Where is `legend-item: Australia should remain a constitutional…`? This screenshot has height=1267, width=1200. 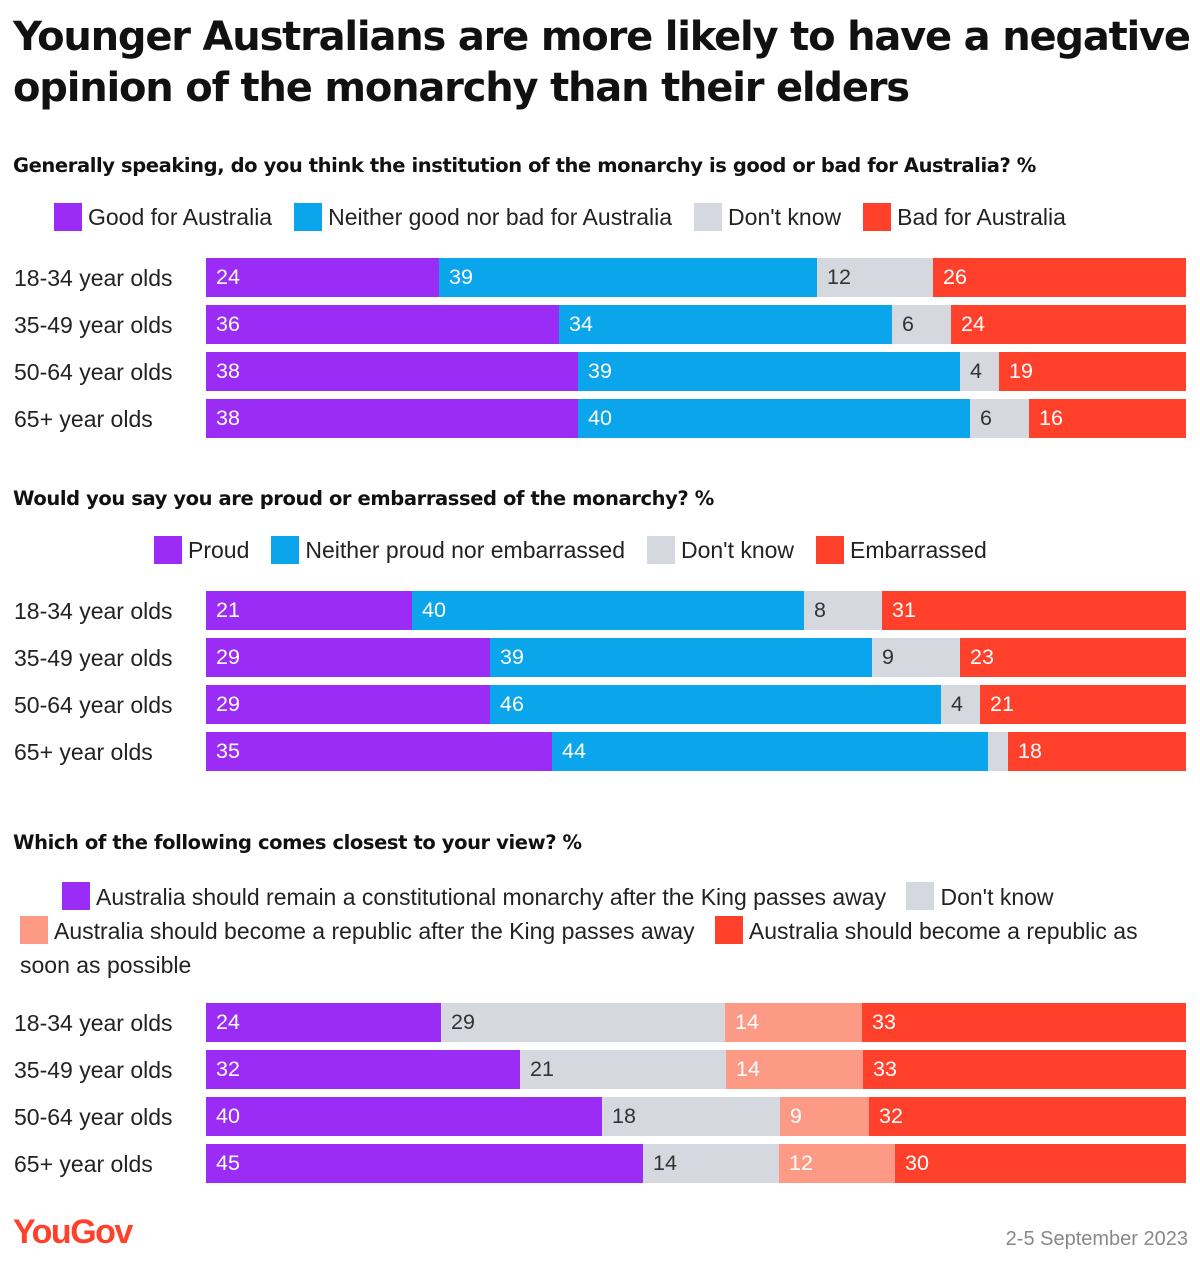 legend-item: Australia should remain a constitutional… is located at coordinates (474, 896).